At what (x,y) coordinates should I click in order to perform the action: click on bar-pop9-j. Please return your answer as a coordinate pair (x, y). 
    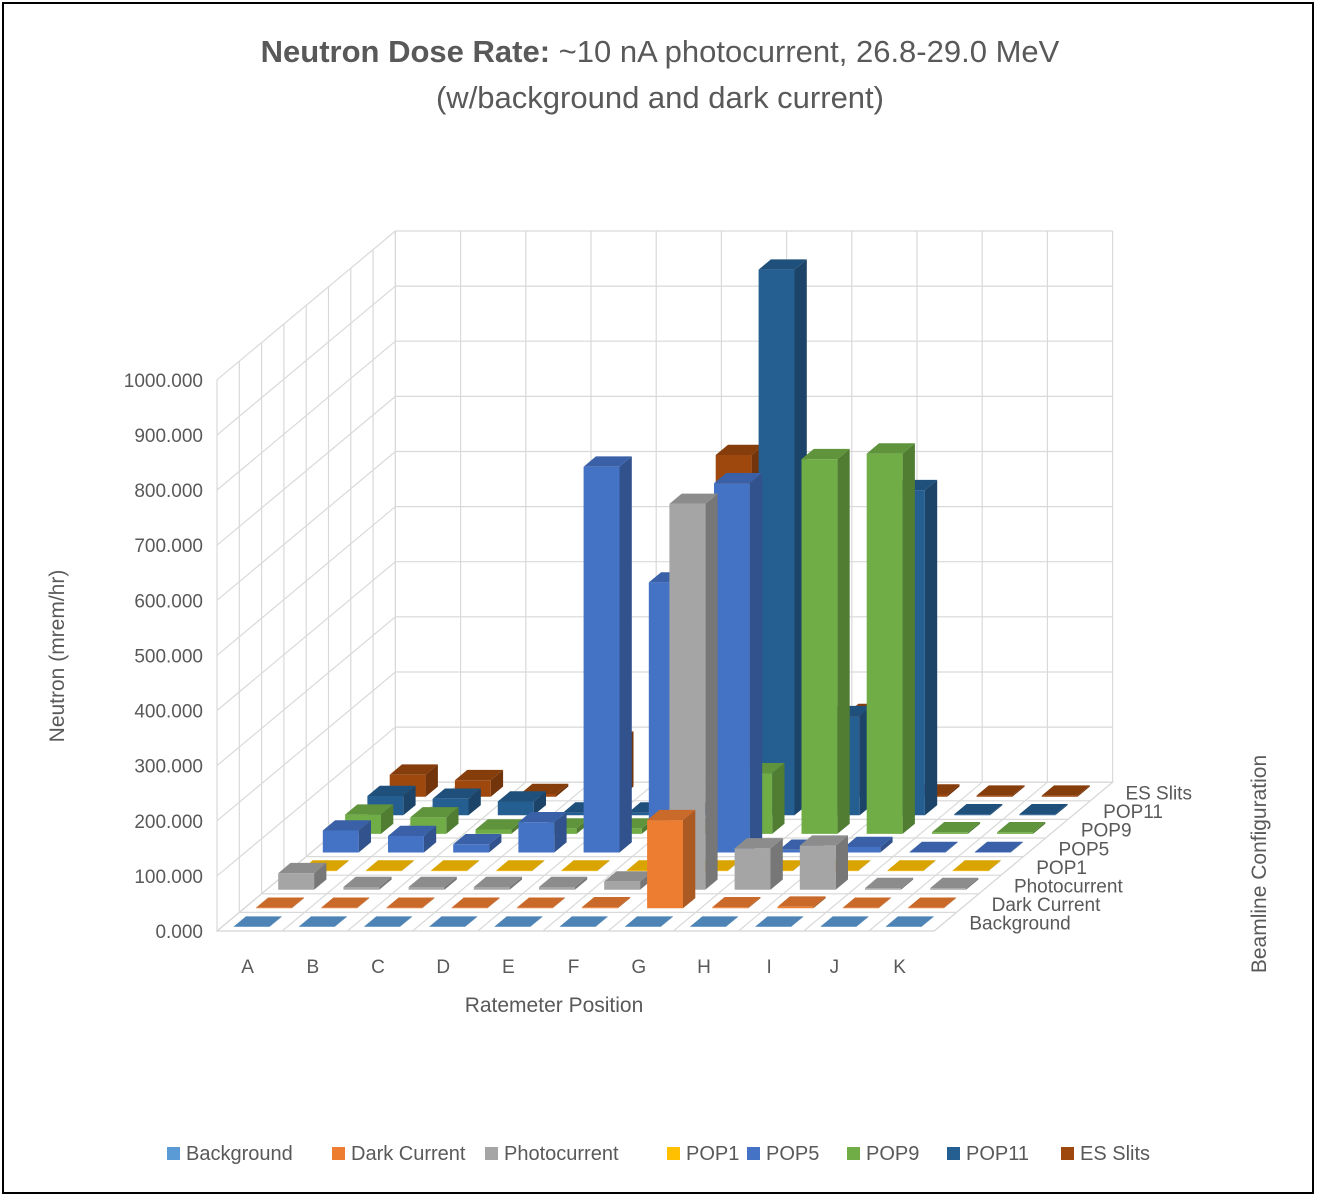
    Looking at the image, I should click on (956, 828).